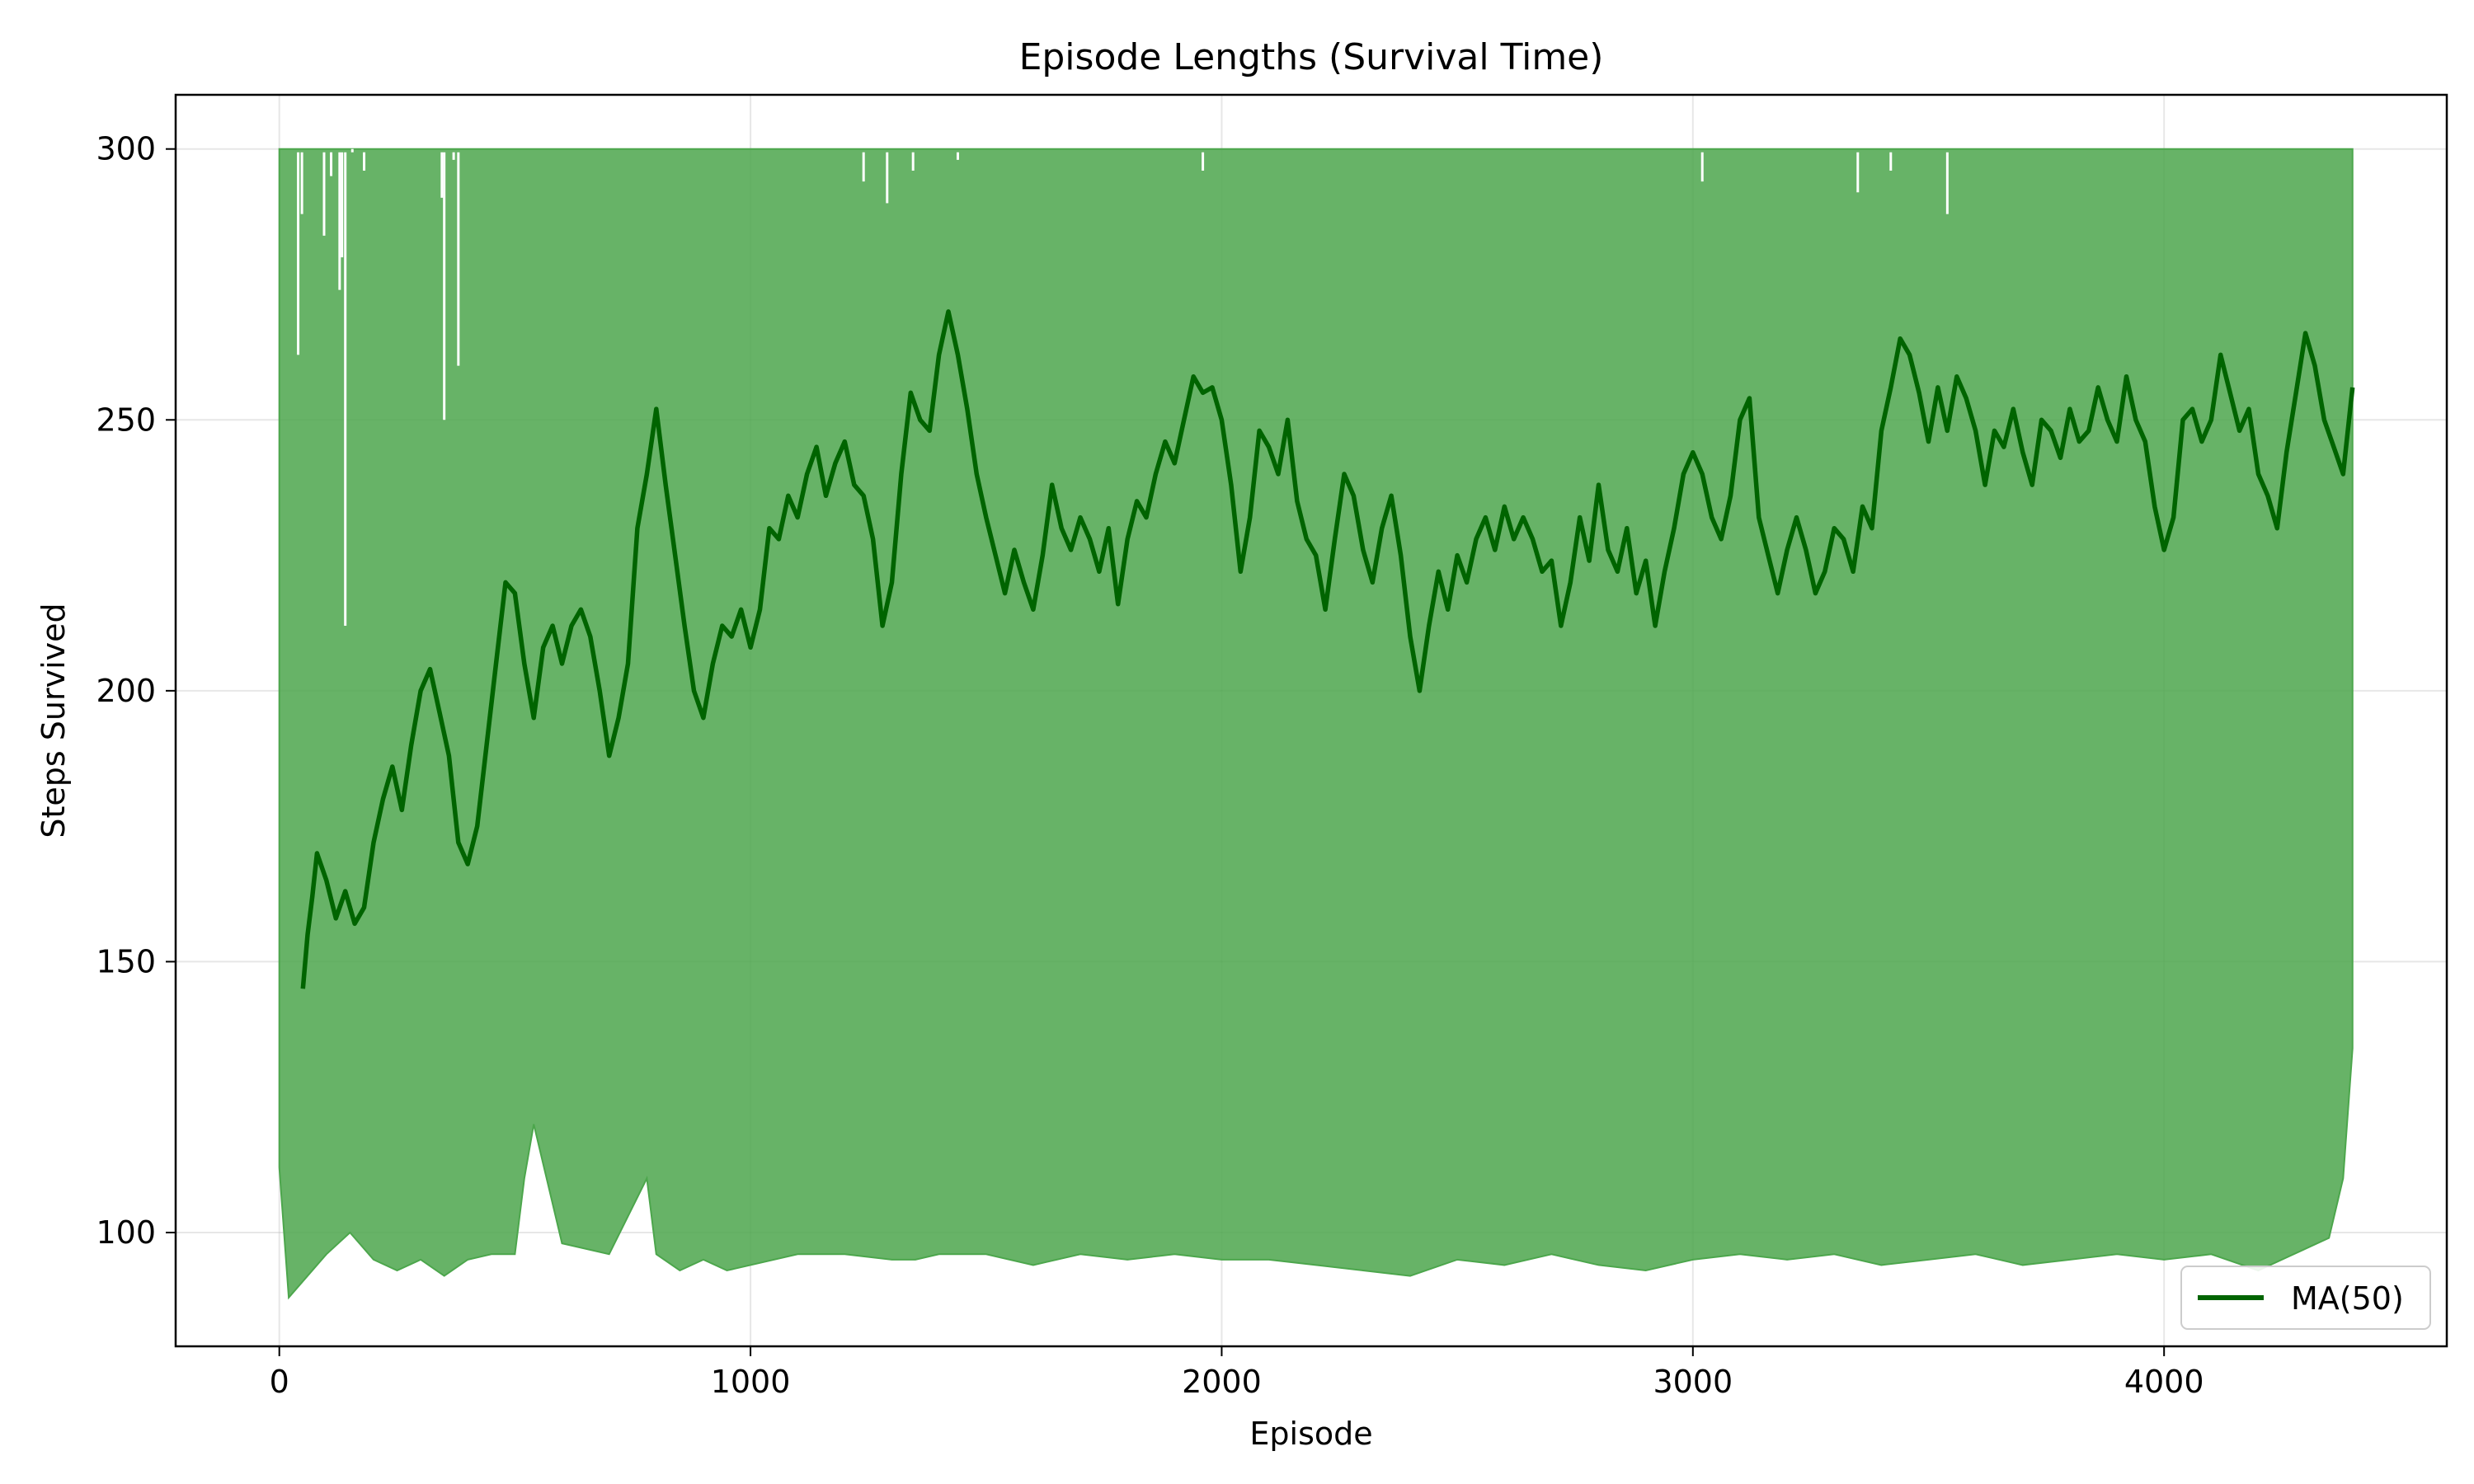 Image resolution: width=2474 pixels, height=1484 pixels. I want to click on chart-title: Episode Lengths (Survival Time), so click(1311, 57).